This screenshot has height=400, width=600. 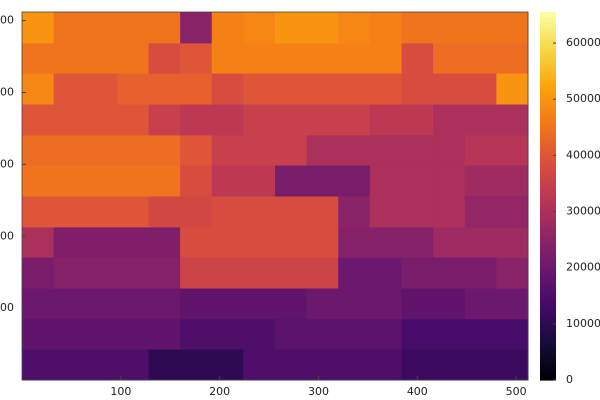 What do you see at coordinates (318, 391) in the screenshot?
I see `x-tick-label: 300` at bounding box center [318, 391].